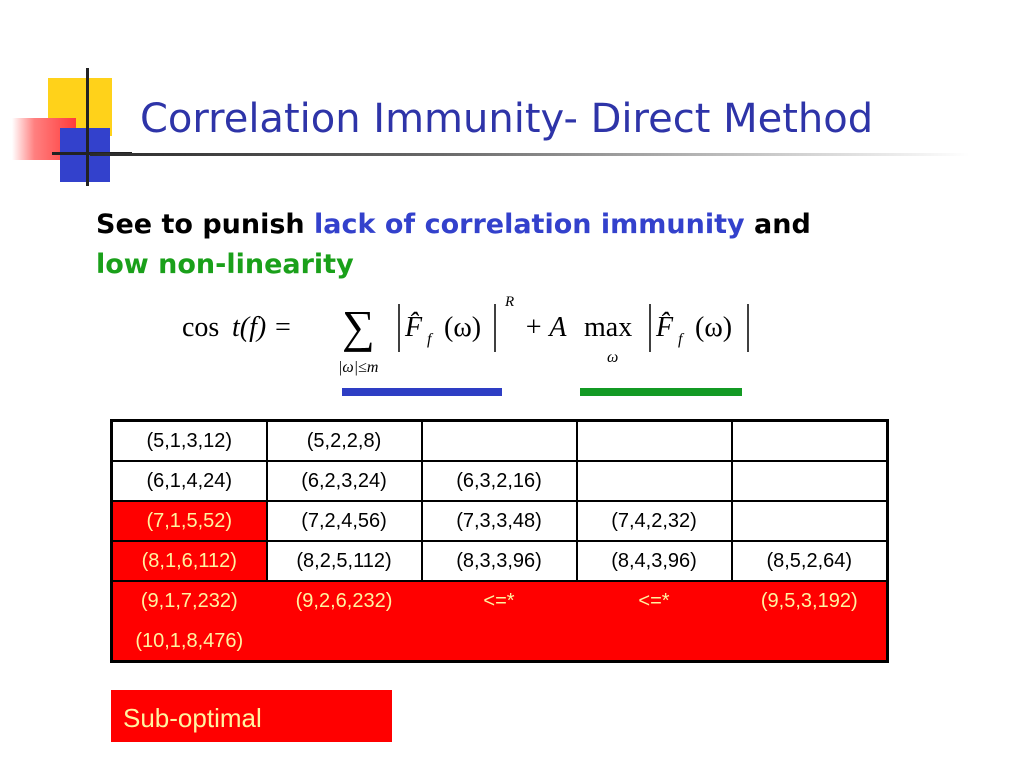  Describe the element at coordinates (344, 481) in the screenshot. I see `table-cell: (6,2,3,24)` at that location.